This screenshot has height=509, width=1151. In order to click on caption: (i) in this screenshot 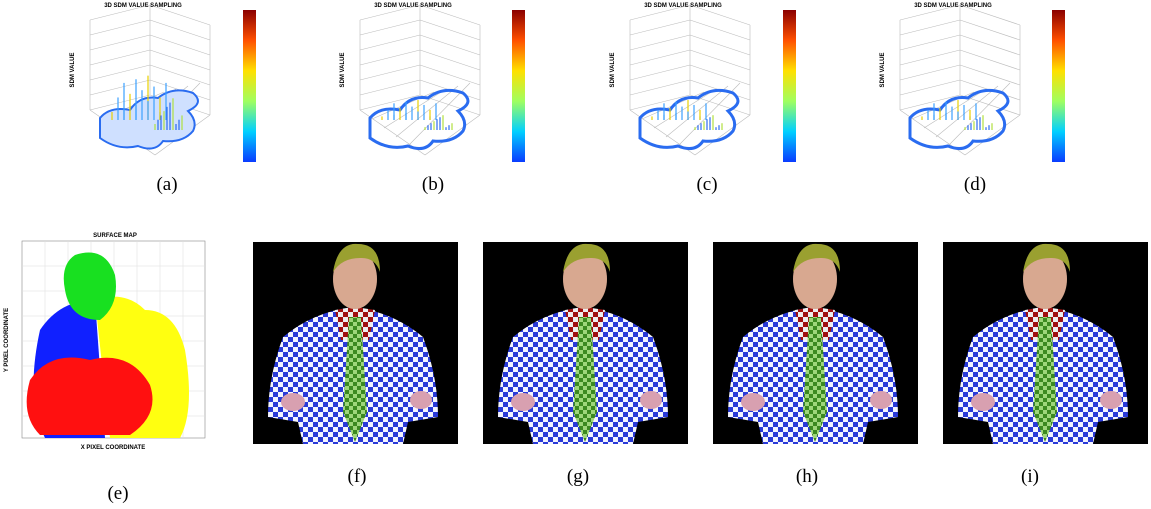, I will do `click(1030, 476)`.